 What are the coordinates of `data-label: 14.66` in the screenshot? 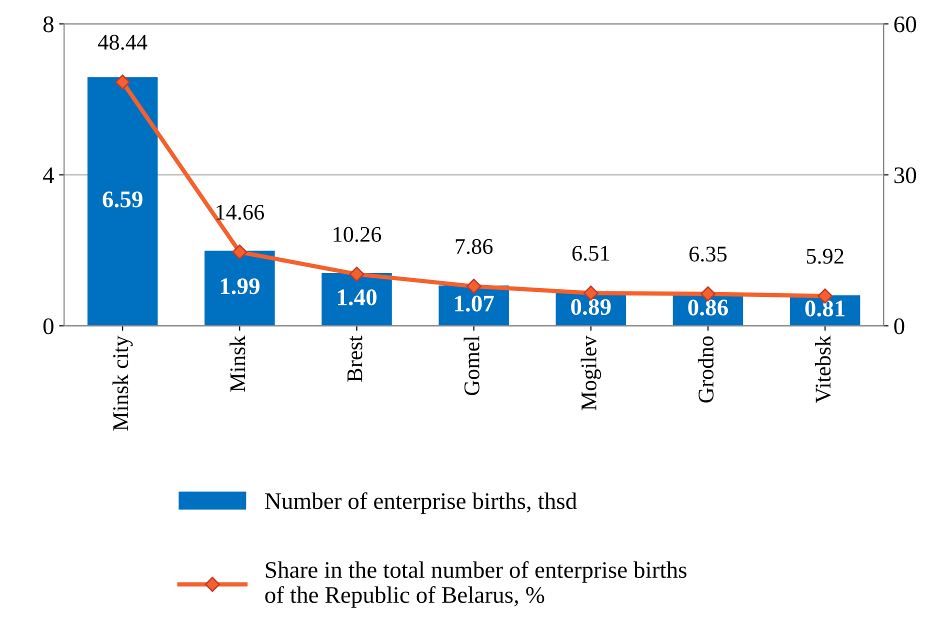 It's located at (240, 212).